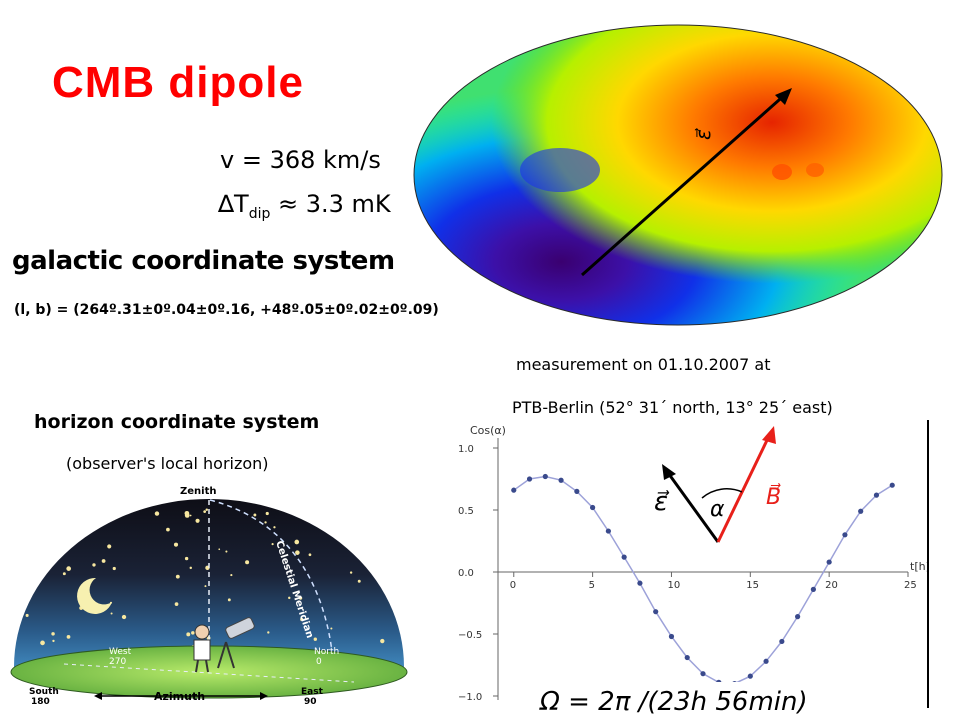 The width and height of the screenshot is (960, 720). Describe the element at coordinates (272, 586) in the screenshot. I see `celestial-meridian-line` at that location.